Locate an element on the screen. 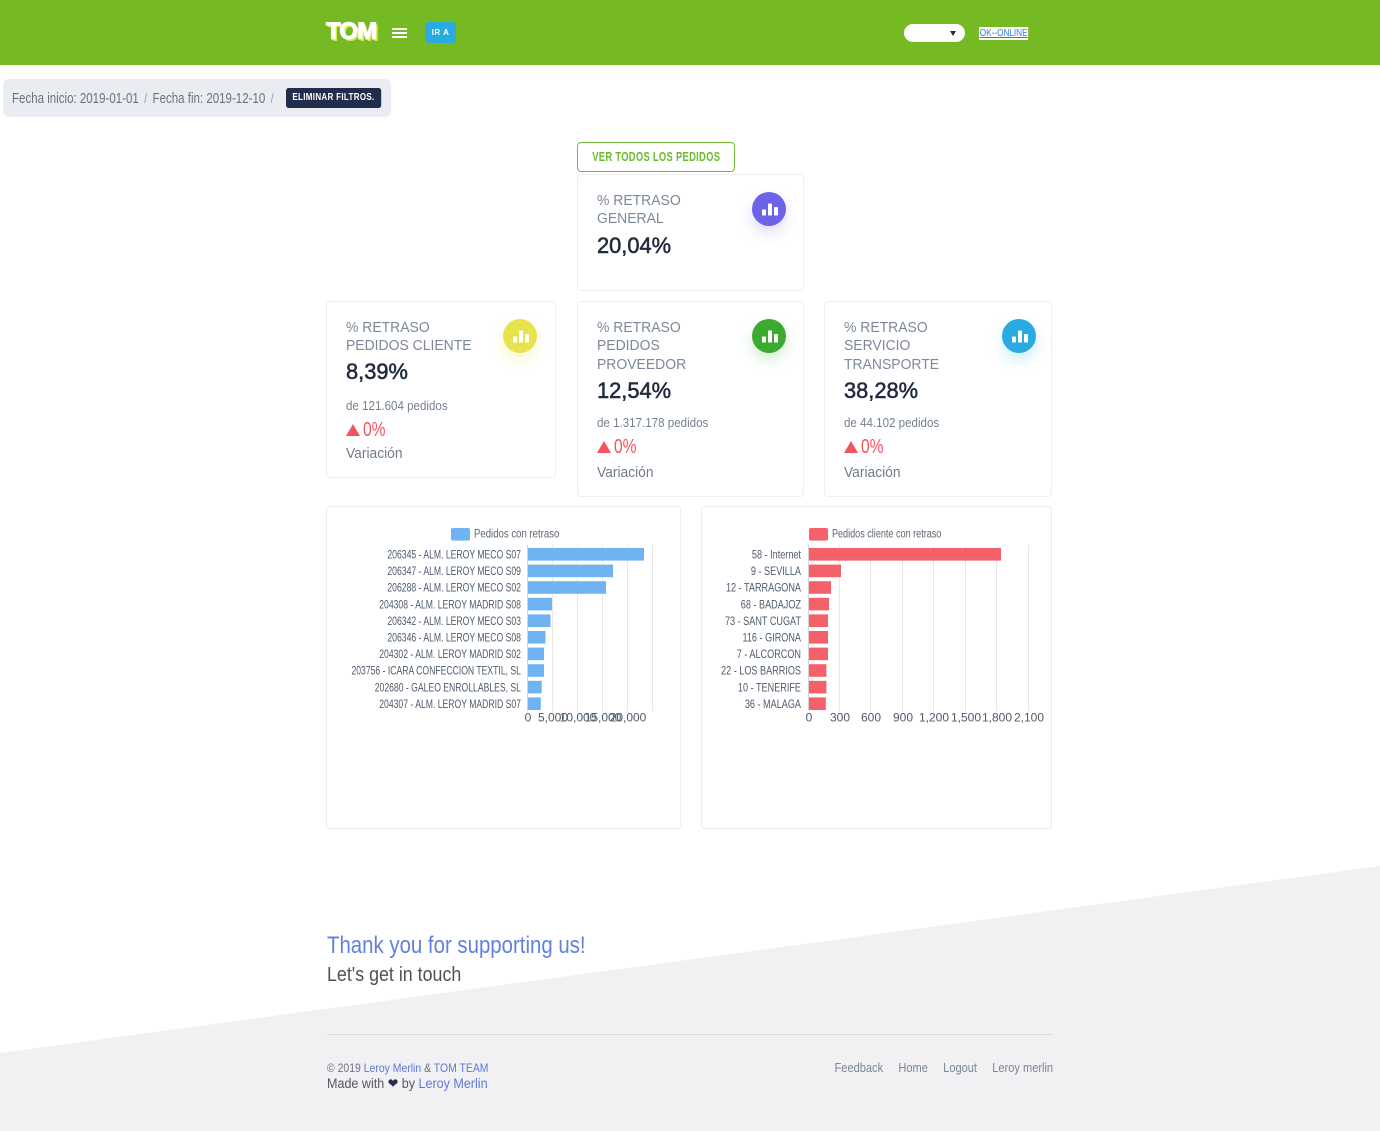 The height and width of the screenshot is (1131, 1380). svg-text: 9 - SEVILLA is located at coordinates (776, 572).